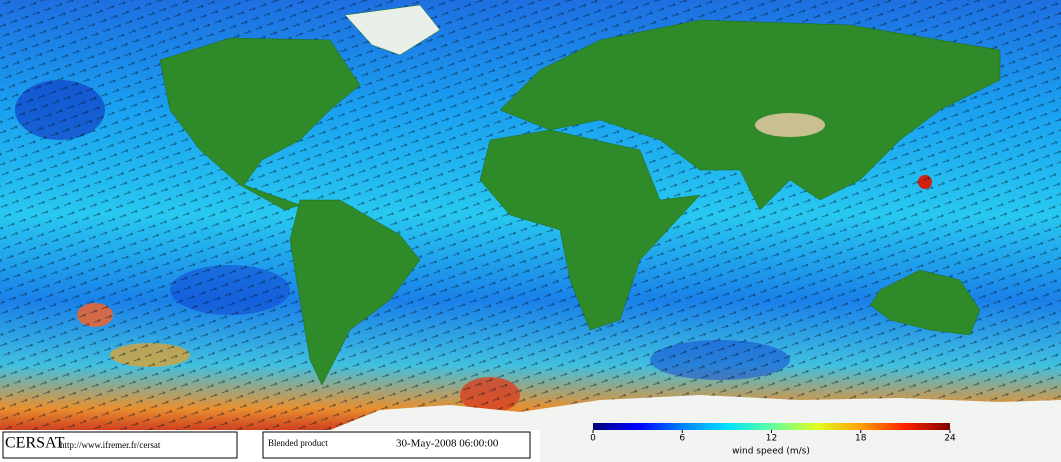  I want to click on australia, so click(925, 302).